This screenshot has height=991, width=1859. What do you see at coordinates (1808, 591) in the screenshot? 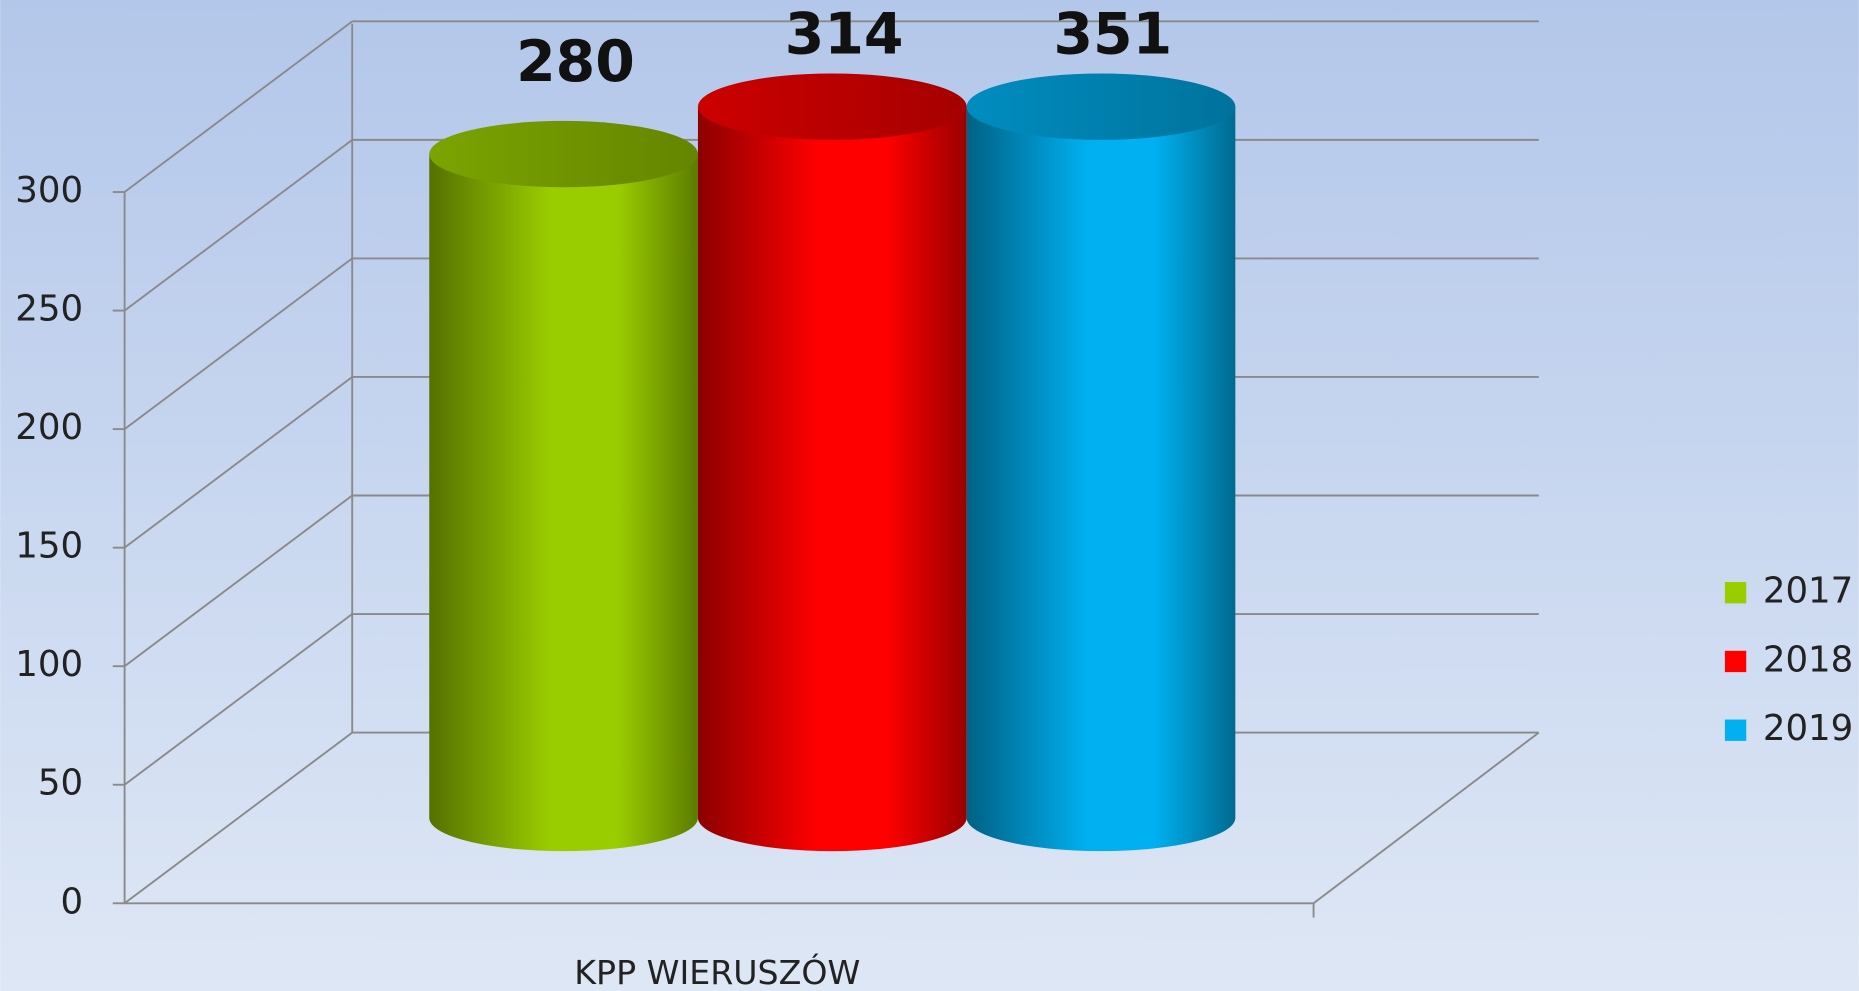
I see `legend-label: 2017` at bounding box center [1808, 591].